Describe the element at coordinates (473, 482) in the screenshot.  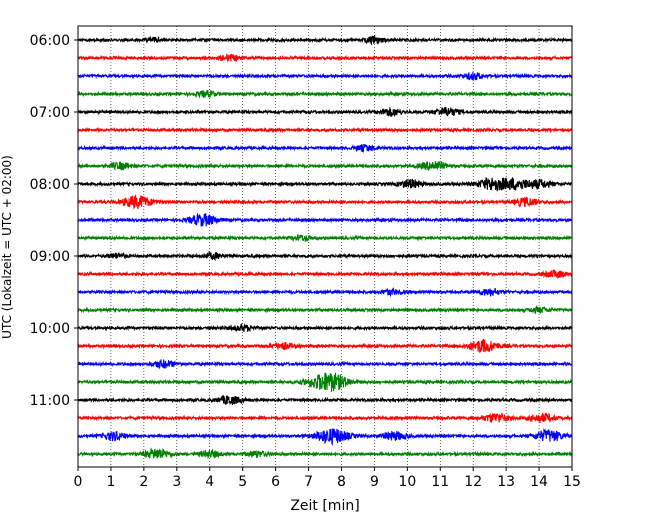
I see `x-tick-label: 12` at that location.